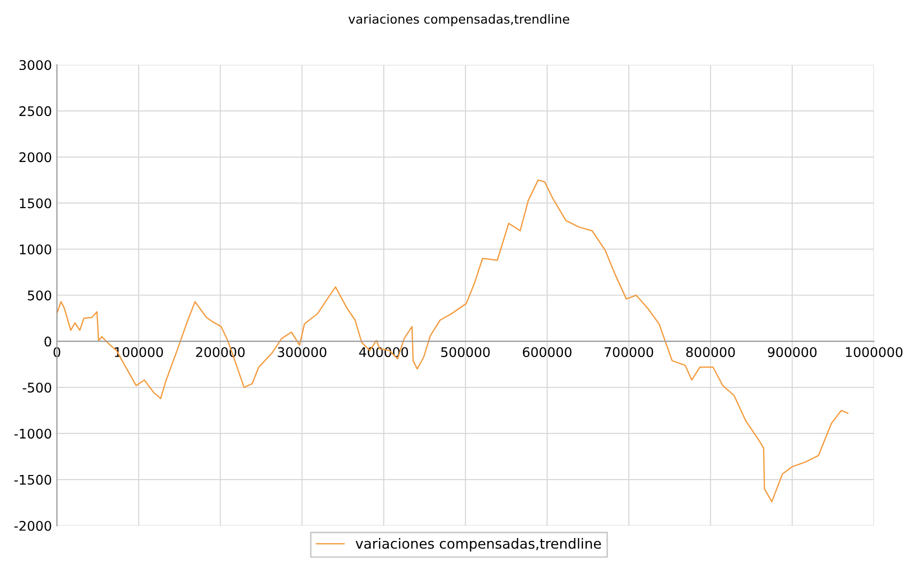 The width and height of the screenshot is (918, 564). What do you see at coordinates (629, 352) in the screenshot?
I see `x-tick-label: 700000` at bounding box center [629, 352].